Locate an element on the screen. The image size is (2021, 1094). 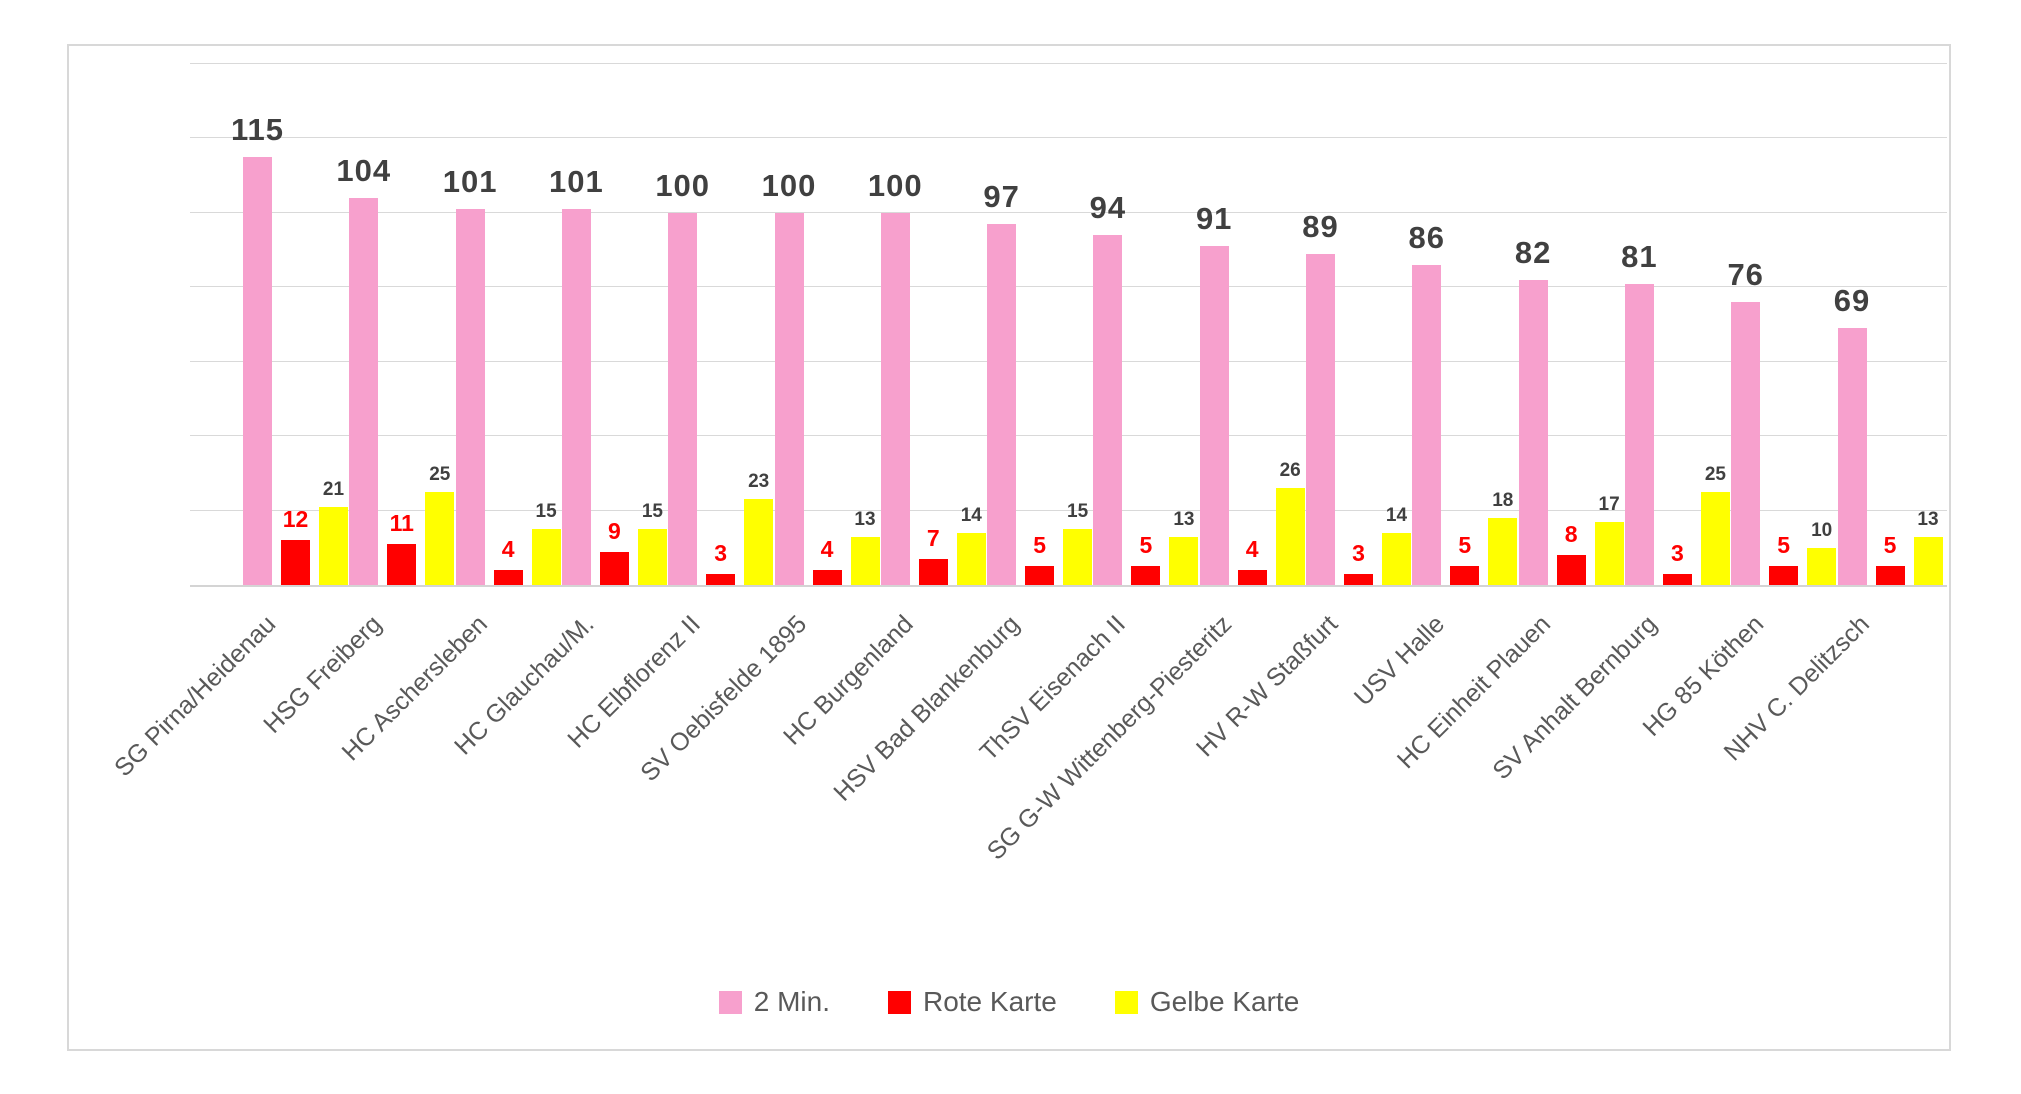
legend-swatch-gelbe-karte is located at coordinates (1126, 1002).